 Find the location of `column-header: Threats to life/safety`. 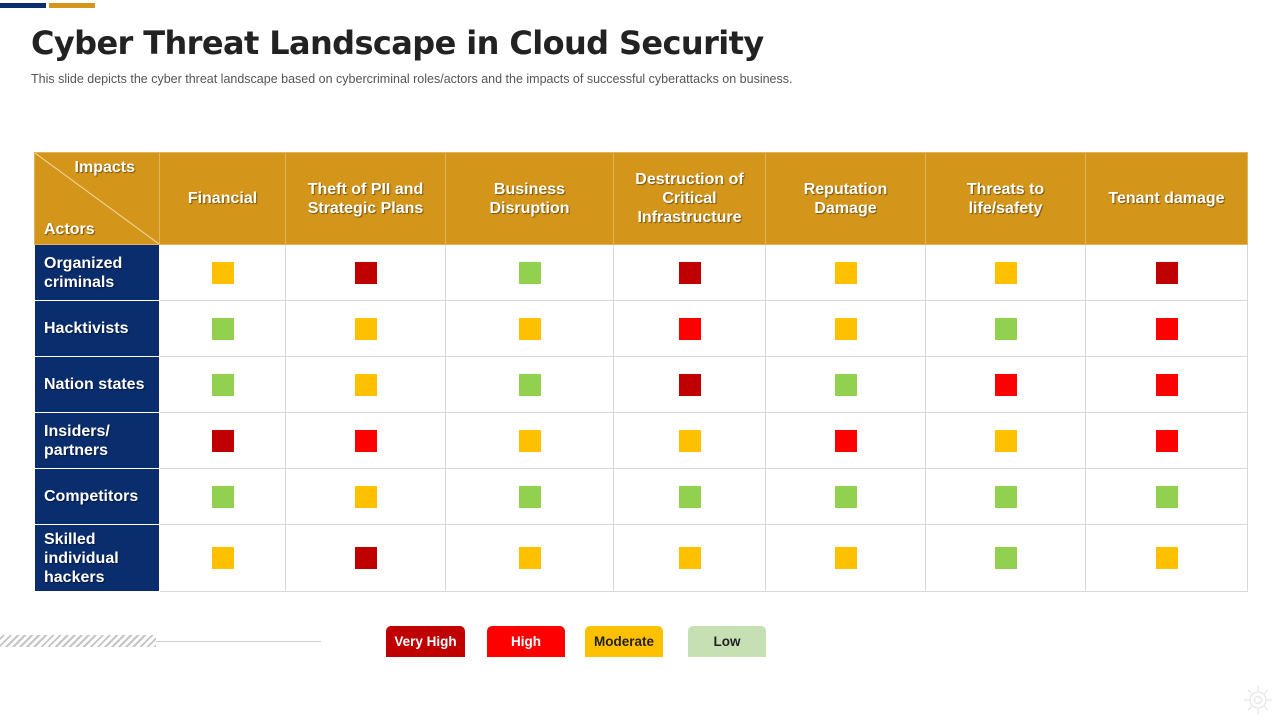

column-header: Threats to life/safety is located at coordinates (1005, 198).